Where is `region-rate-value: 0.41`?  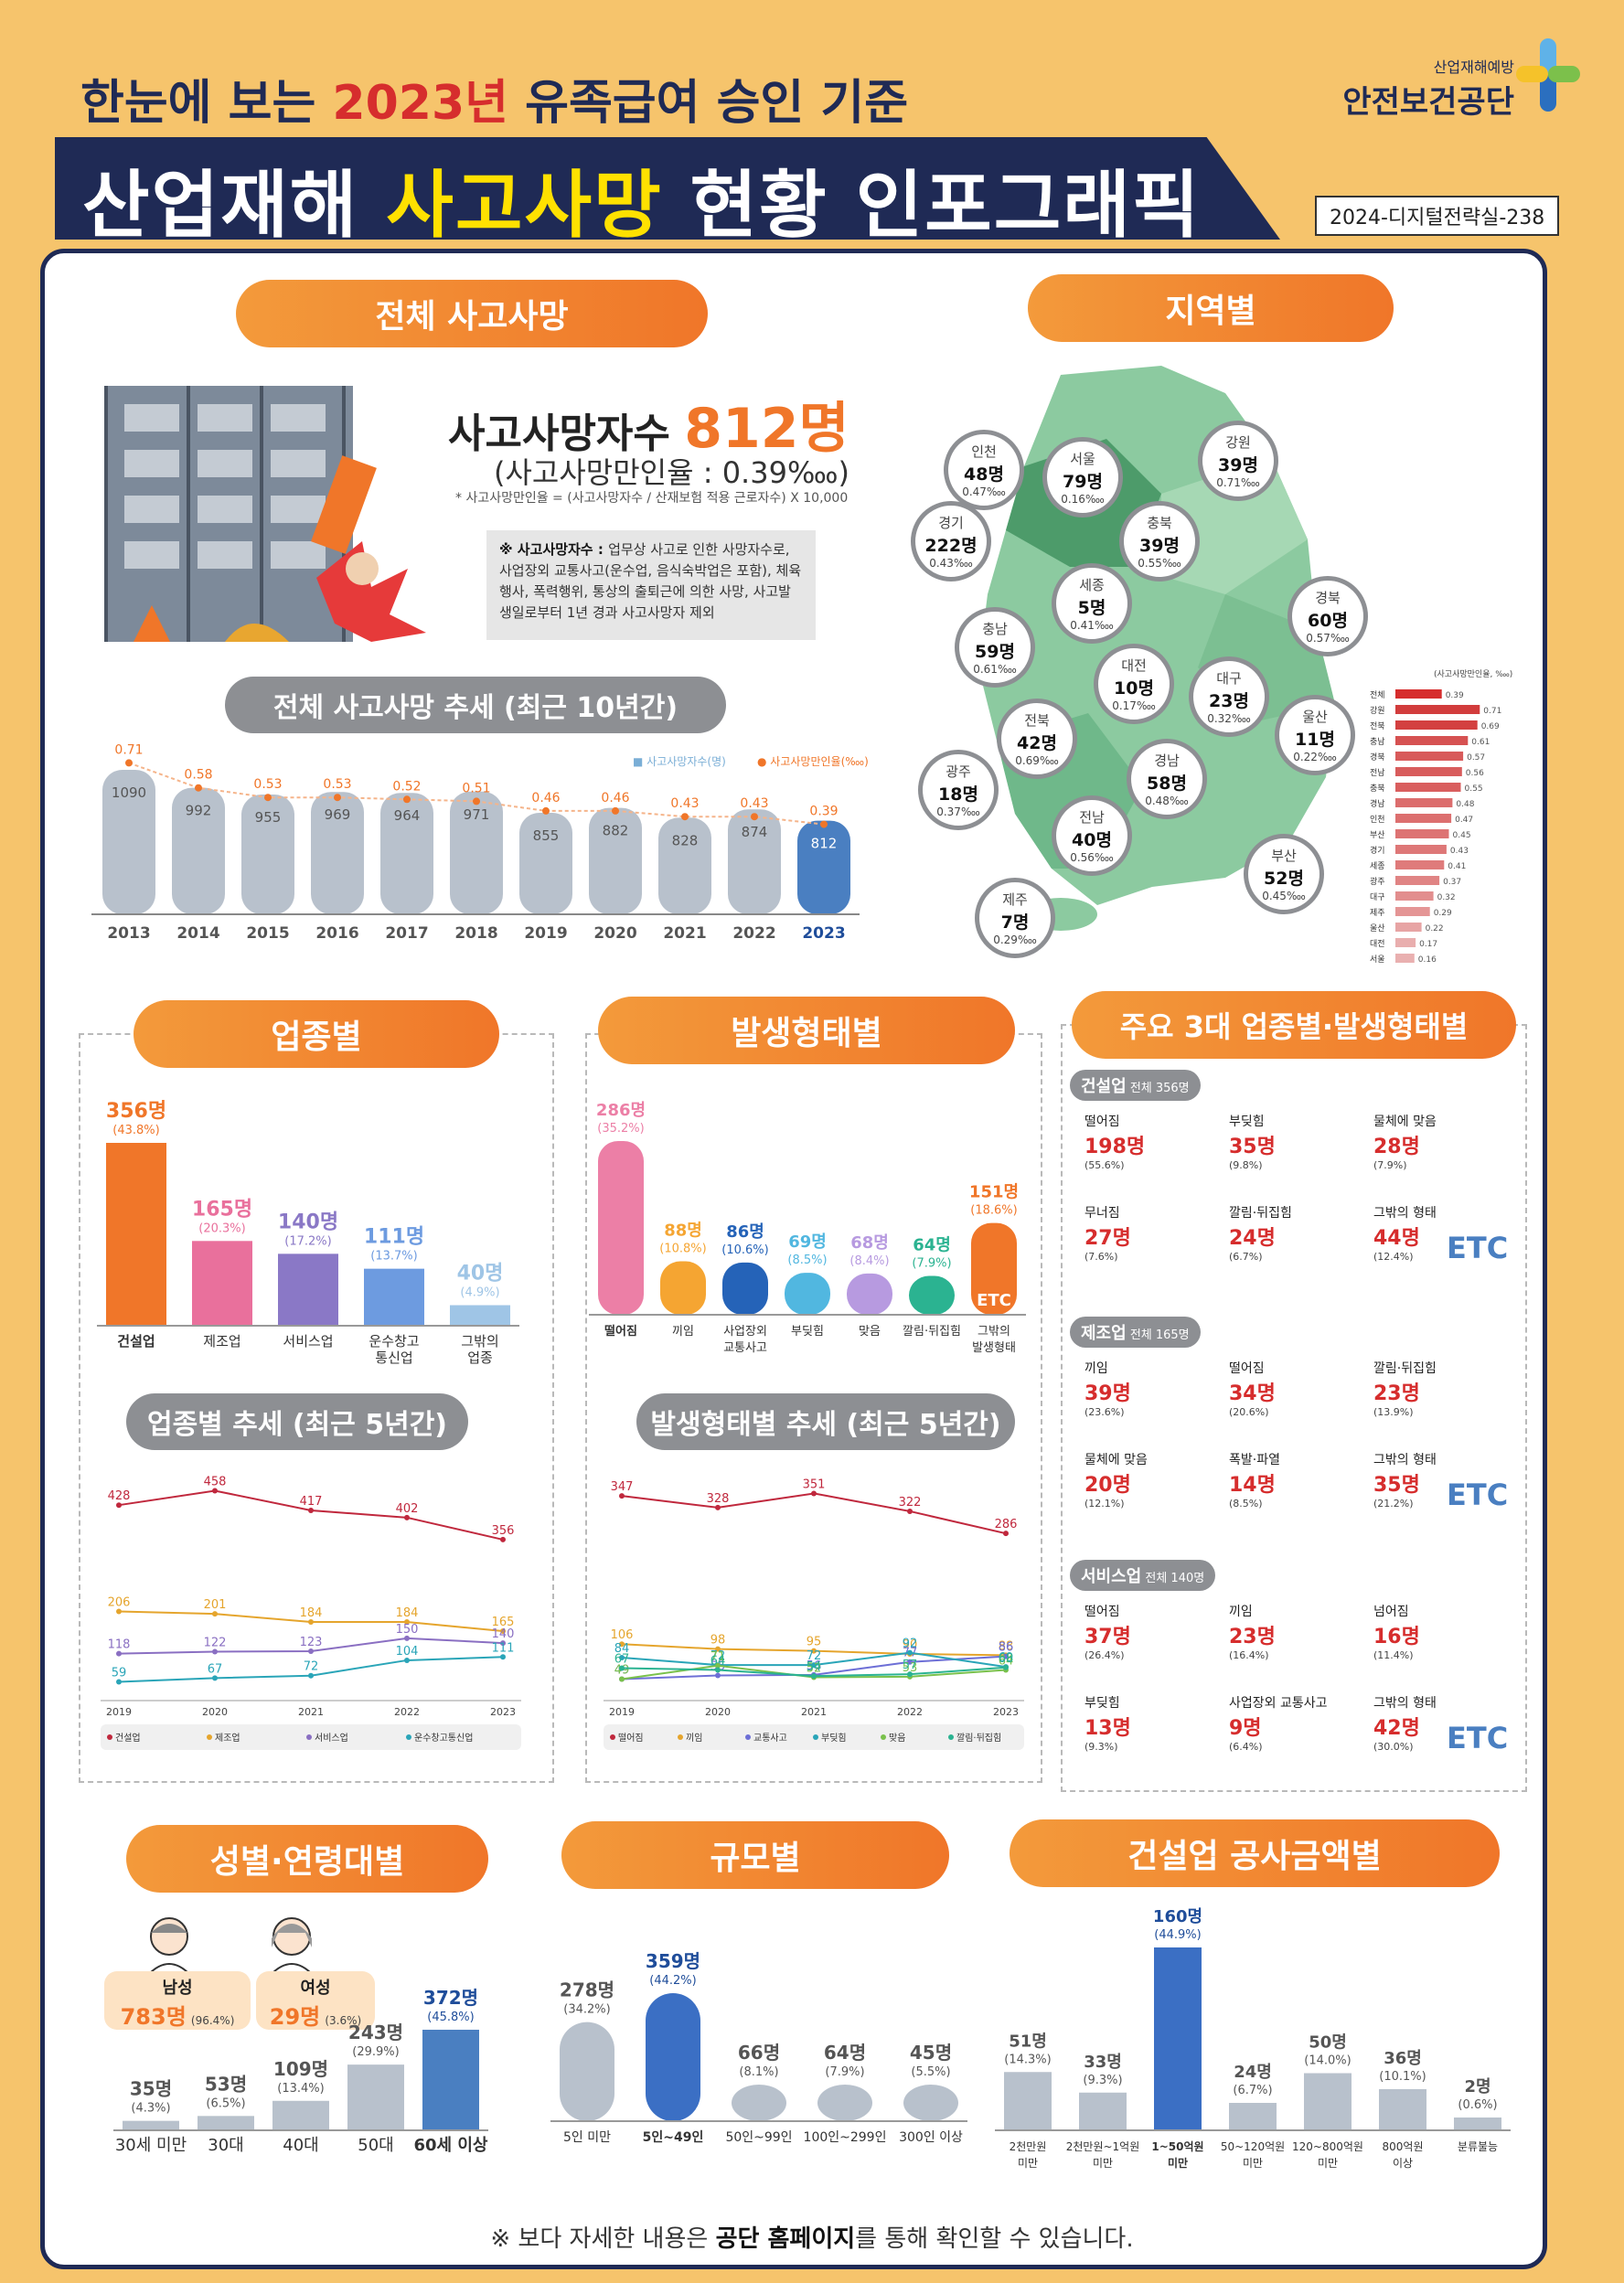 region-rate-value: 0.41 is located at coordinates (1457, 866).